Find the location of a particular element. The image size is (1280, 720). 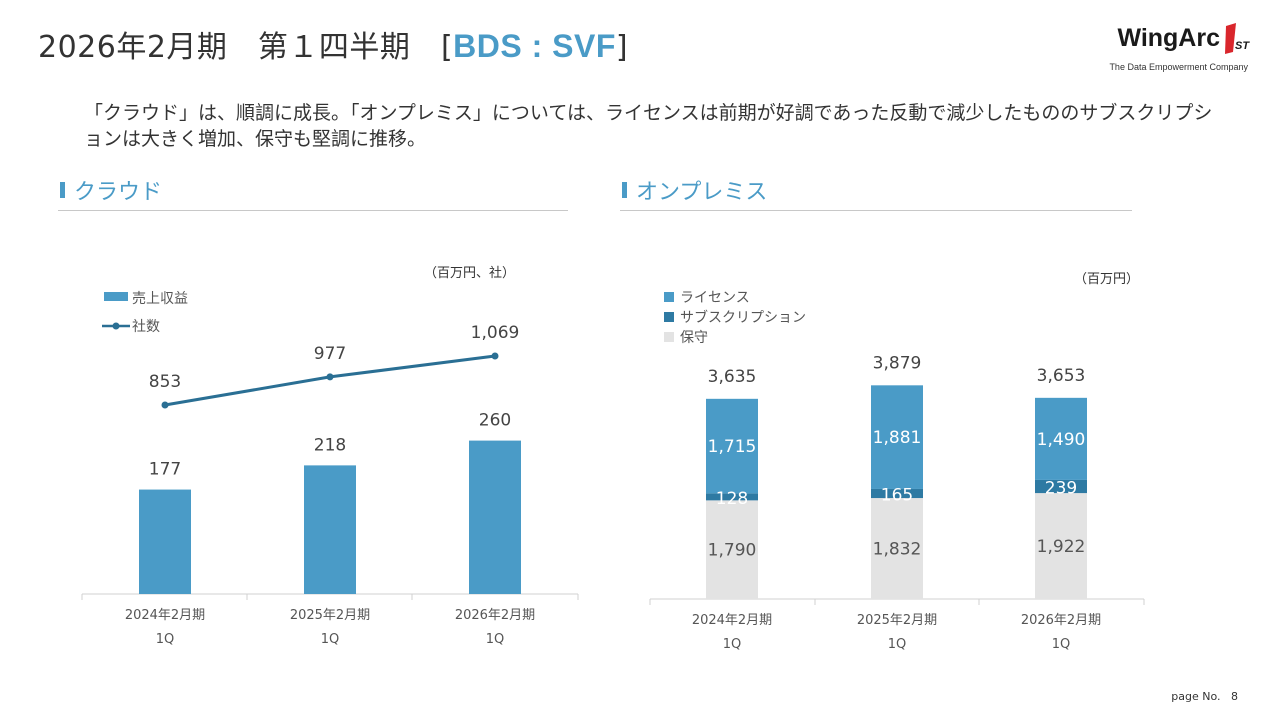

page-title: 2026年2月期 第１四半期 [BDS : SVF] is located at coordinates (333, 44).